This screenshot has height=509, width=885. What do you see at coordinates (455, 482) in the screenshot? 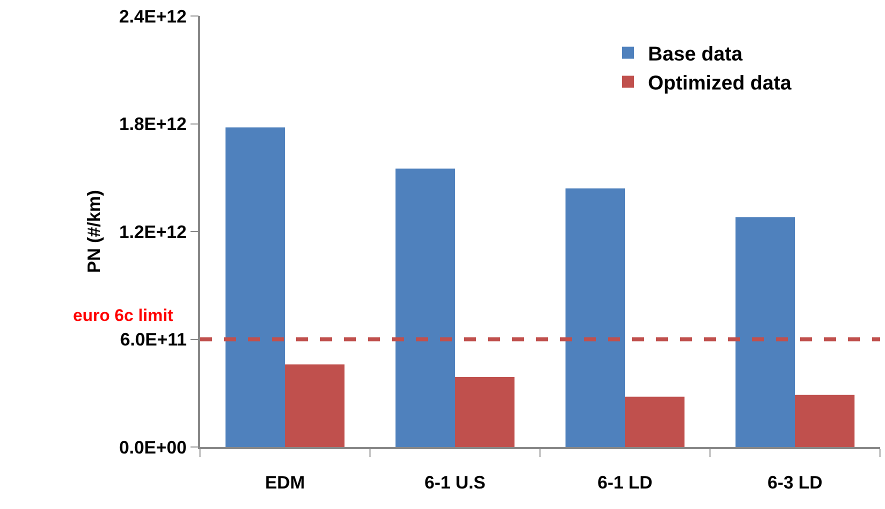
I see `x-tick-label: 6-1 U.S` at bounding box center [455, 482].